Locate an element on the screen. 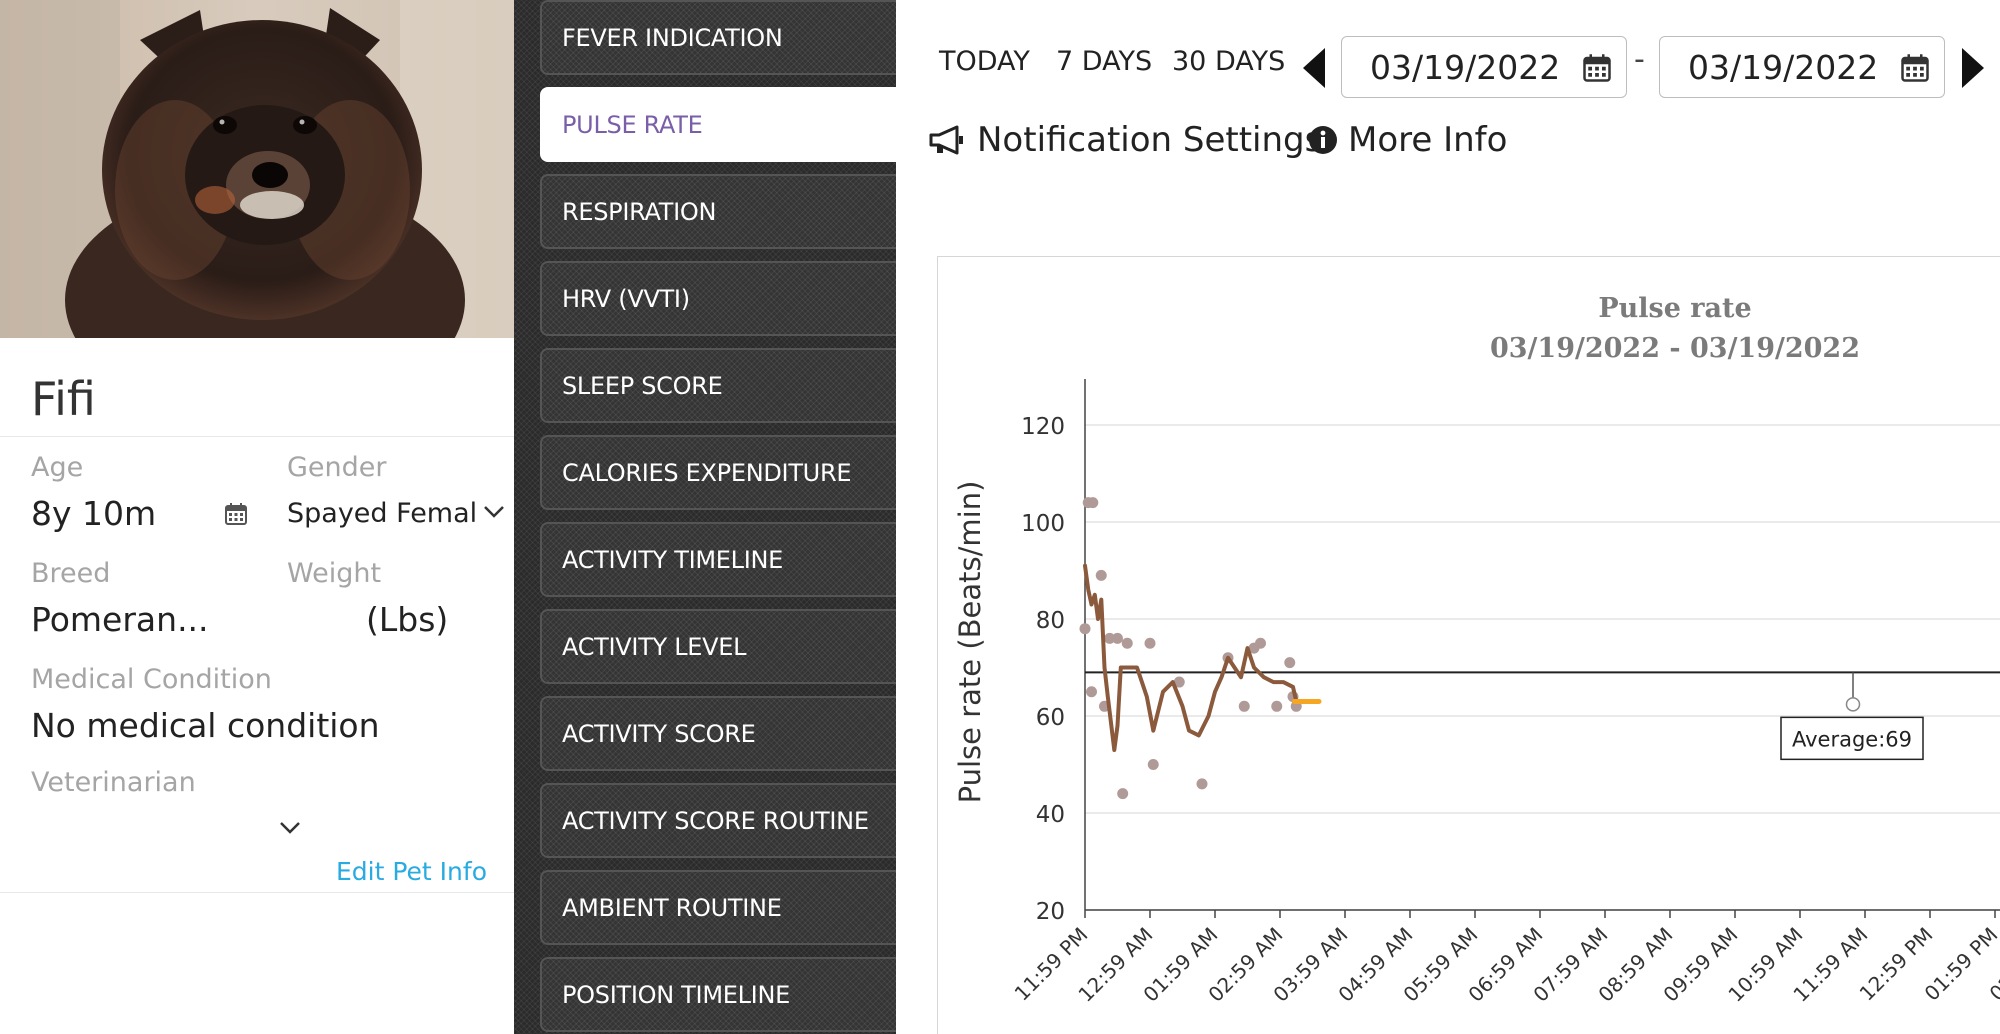 This screenshot has height=1034, width=2000. previous-arrow-icon is located at coordinates (1315, 70).